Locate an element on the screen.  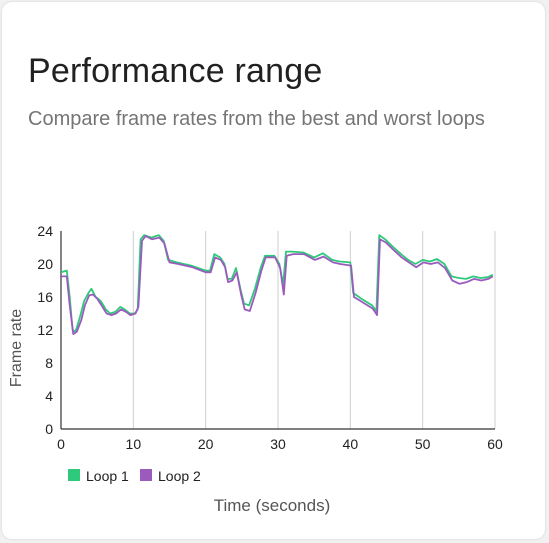
x-tick-label: 30 is located at coordinates (278, 444).